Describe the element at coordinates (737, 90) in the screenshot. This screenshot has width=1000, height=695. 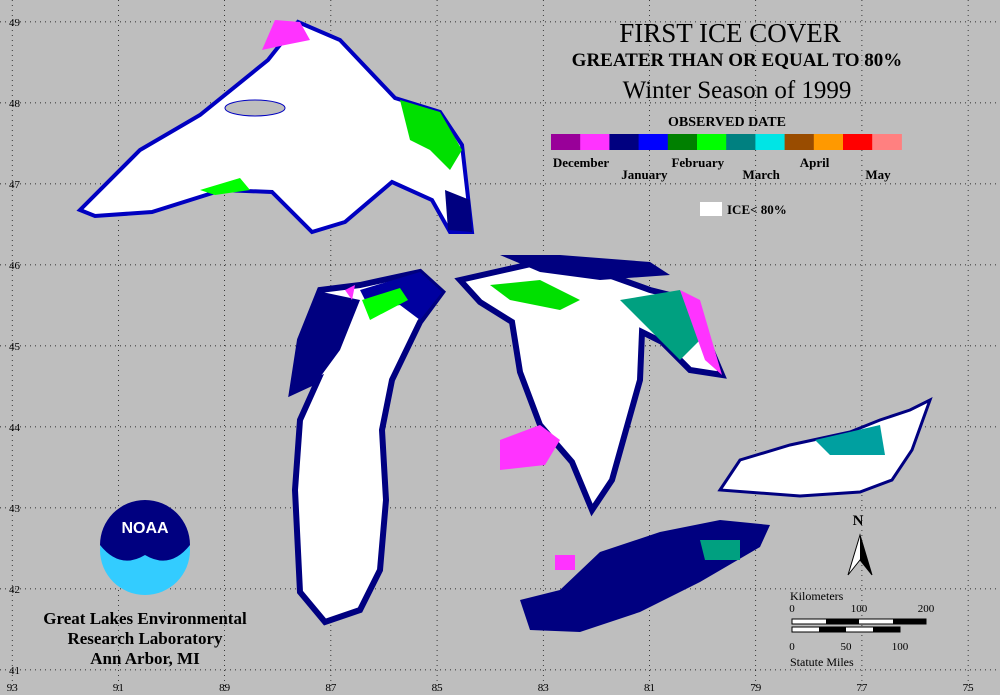
I see `season: Winter Season of 1999` at that location.